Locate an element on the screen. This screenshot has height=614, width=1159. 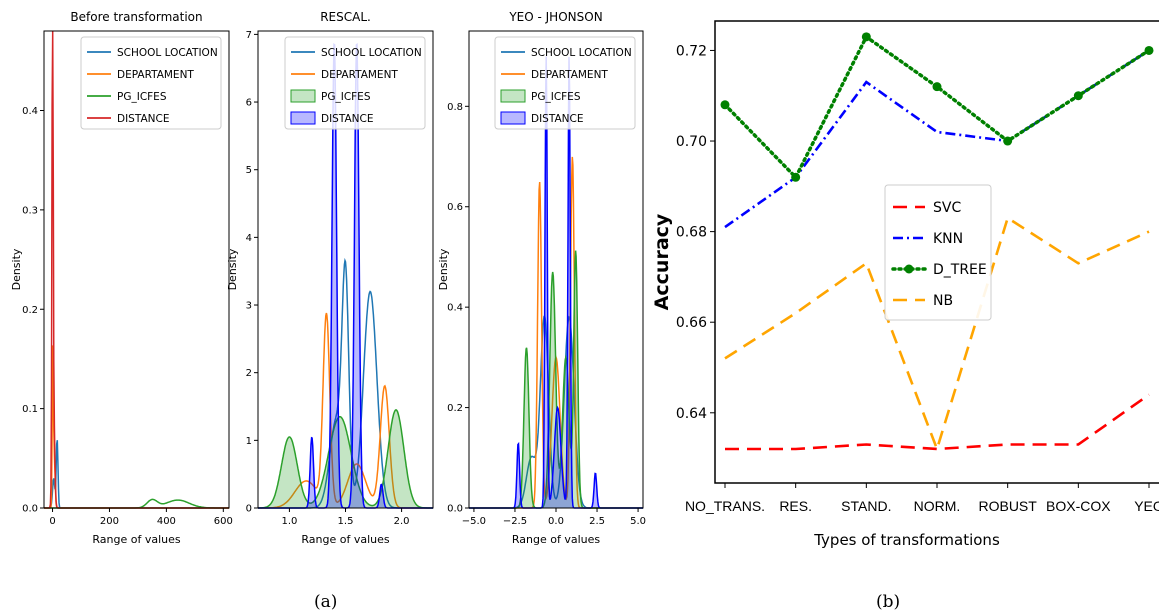
y-tick-label: 0.66 is located at coordinates (691, 323).